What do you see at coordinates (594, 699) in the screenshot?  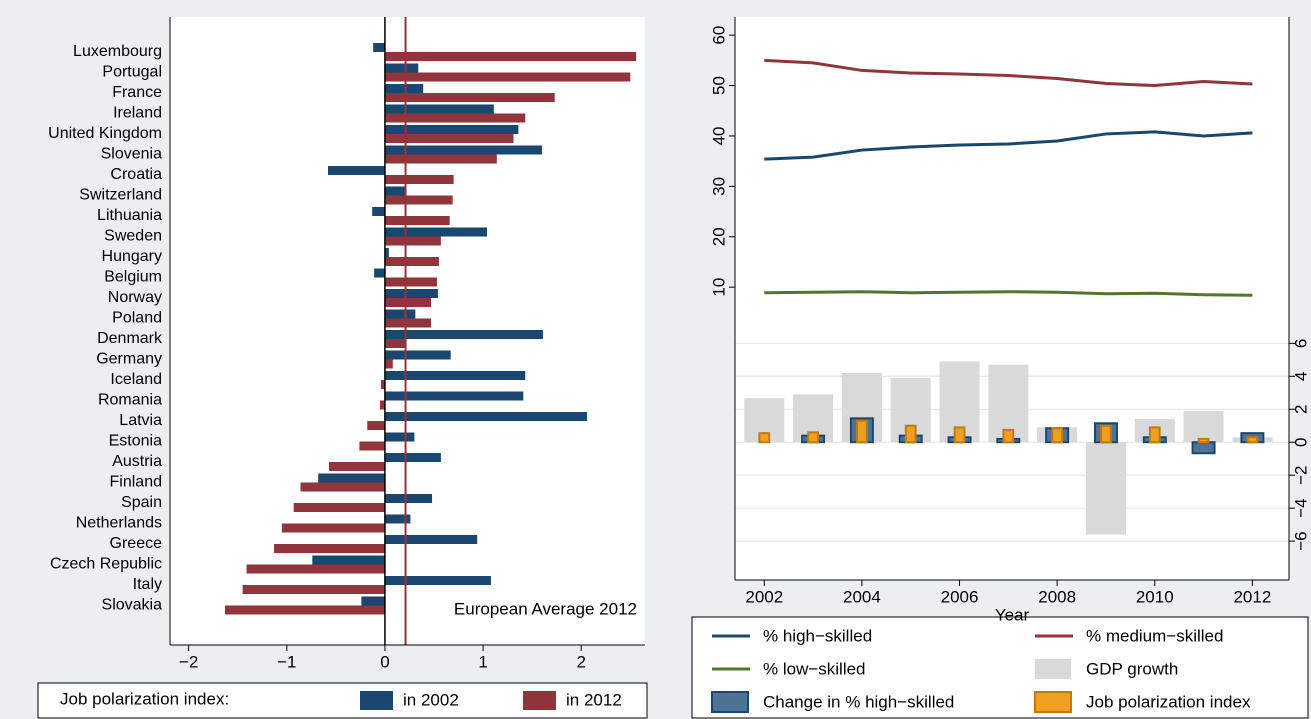 I see `legend-label: in 2012` at bounding box center [594, 699].